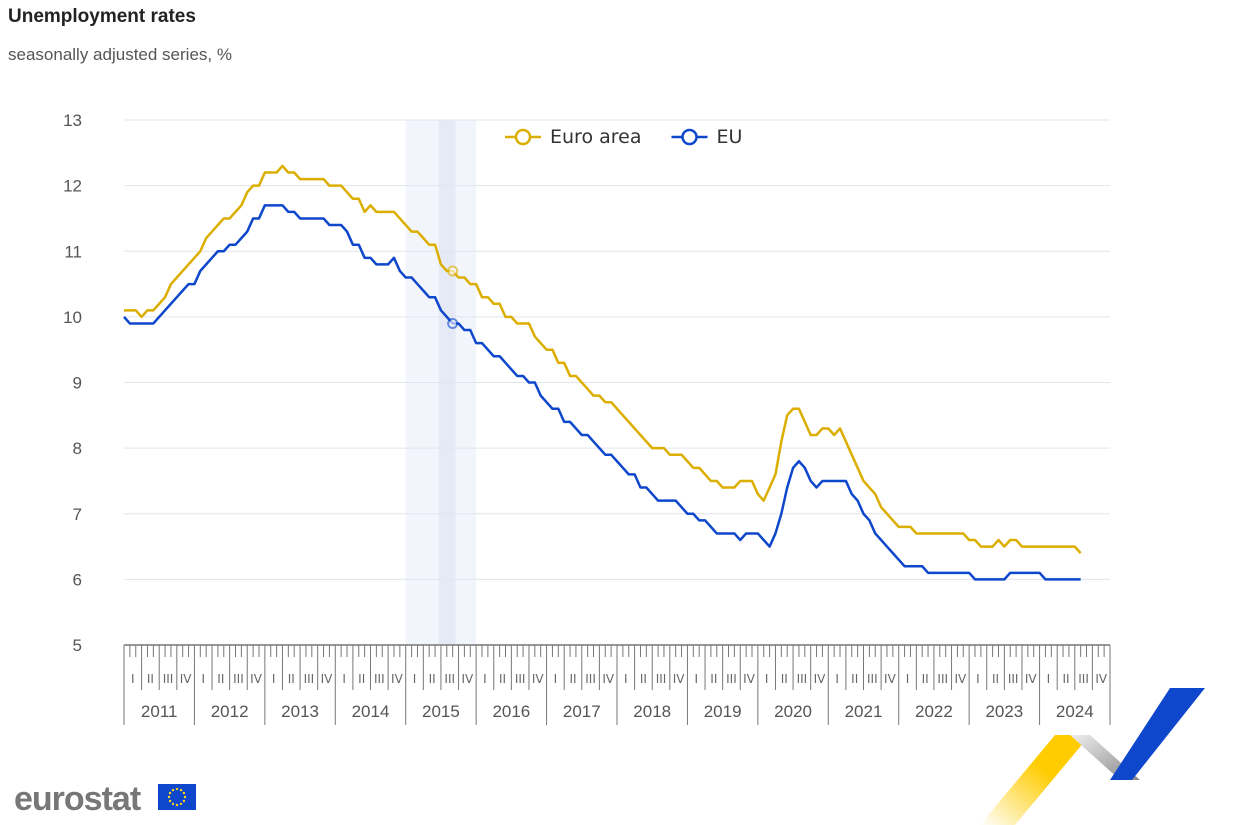 Image resolution: width=1234 pixels, height=825 pixels. Describe the element at coordinates (72, 186) in the screenshot. I see `y-tick-label: 12` at that location.